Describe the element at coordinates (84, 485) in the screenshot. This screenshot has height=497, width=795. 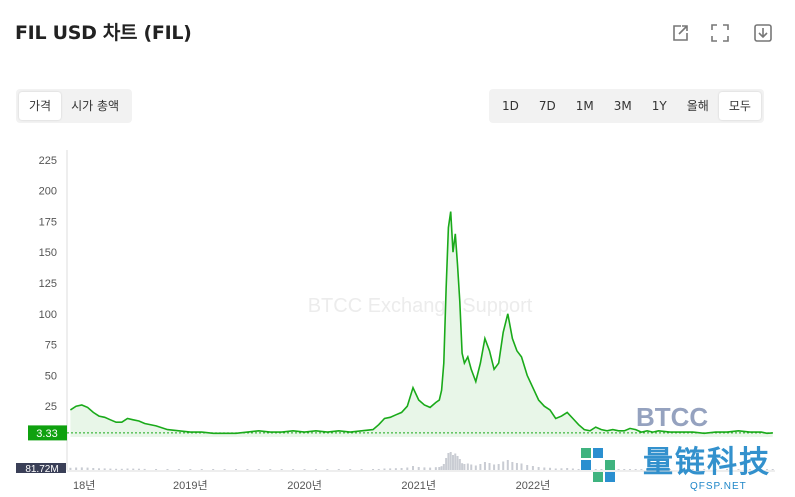
I see `x-tick-label: 18년` at that location.